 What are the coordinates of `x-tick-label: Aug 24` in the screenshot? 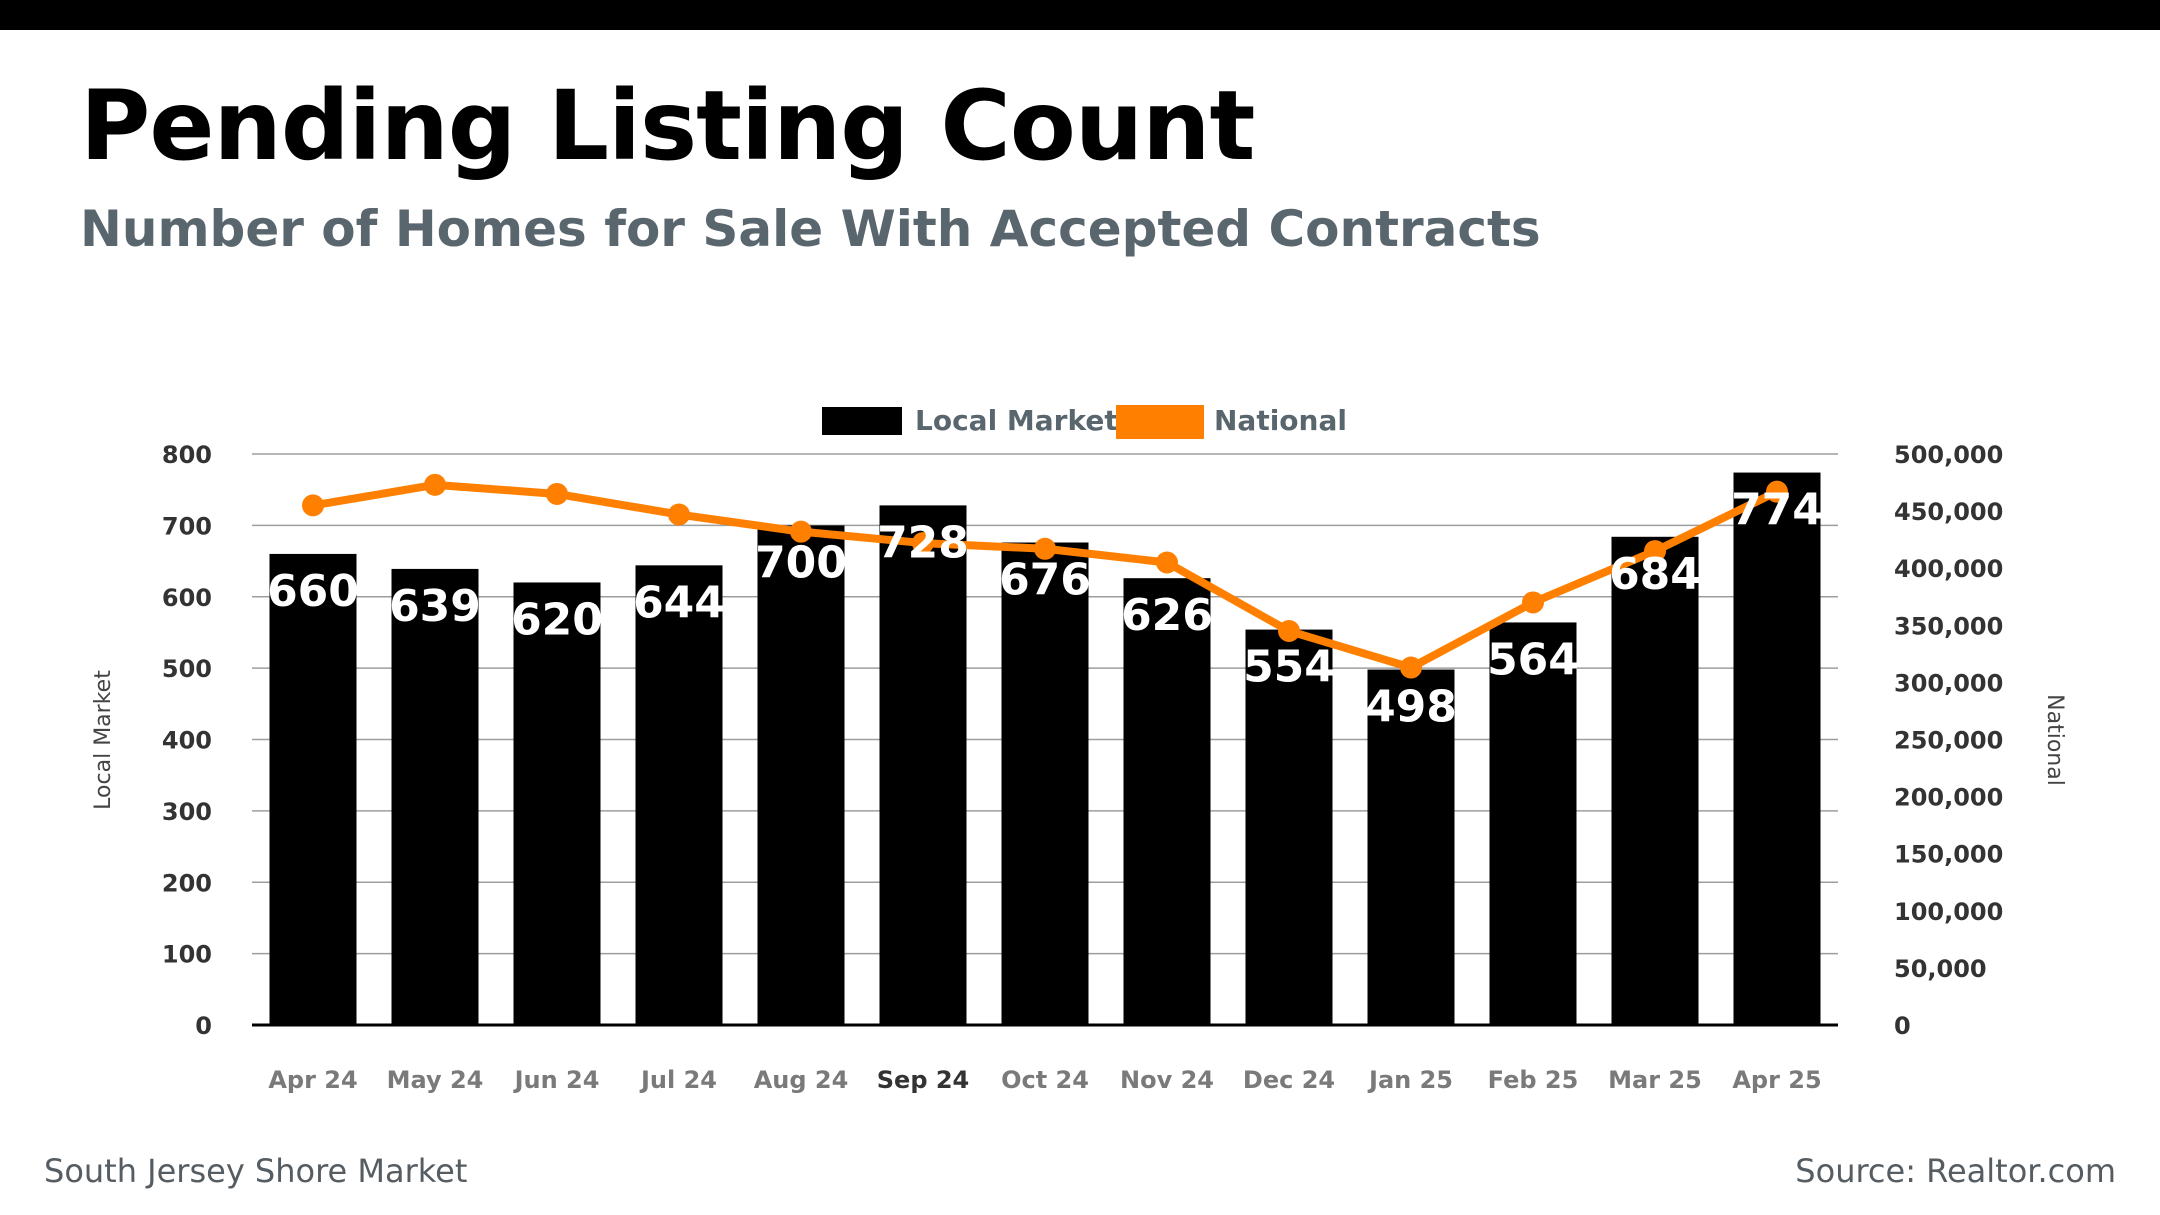 It's located at (801, 1080).